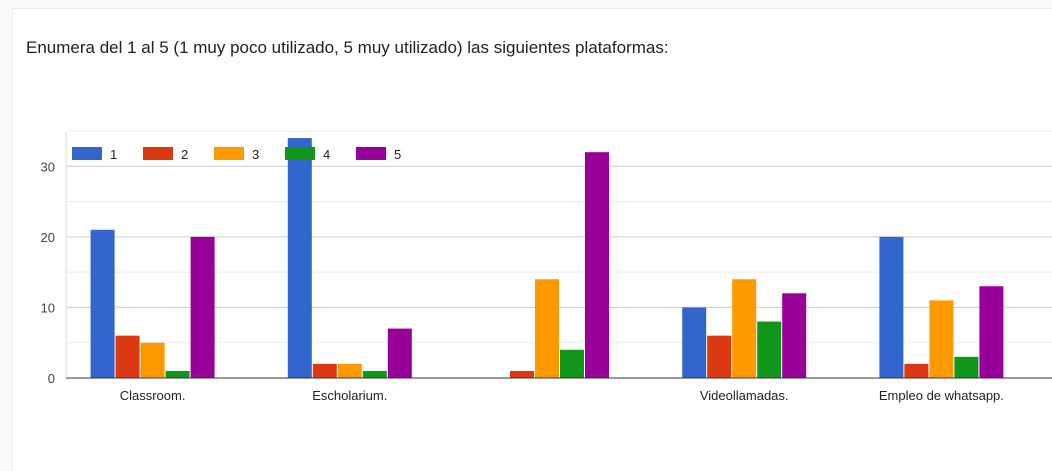  Describe the element at coordinates (48, 166) in the screenshot. I see `y-tick-label: 30` at that location.